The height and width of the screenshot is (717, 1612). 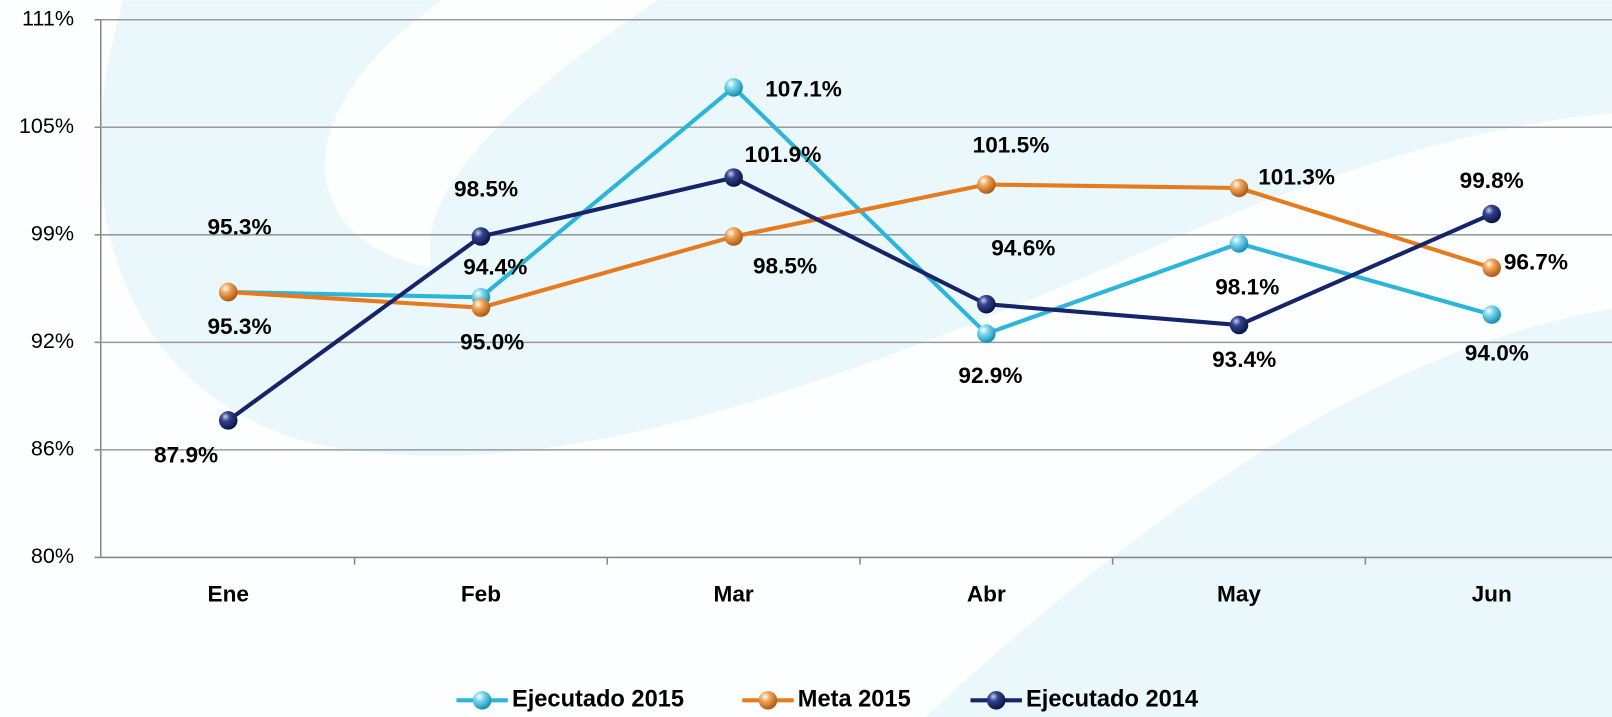 I want to click on series, so click(x=860, y=246).